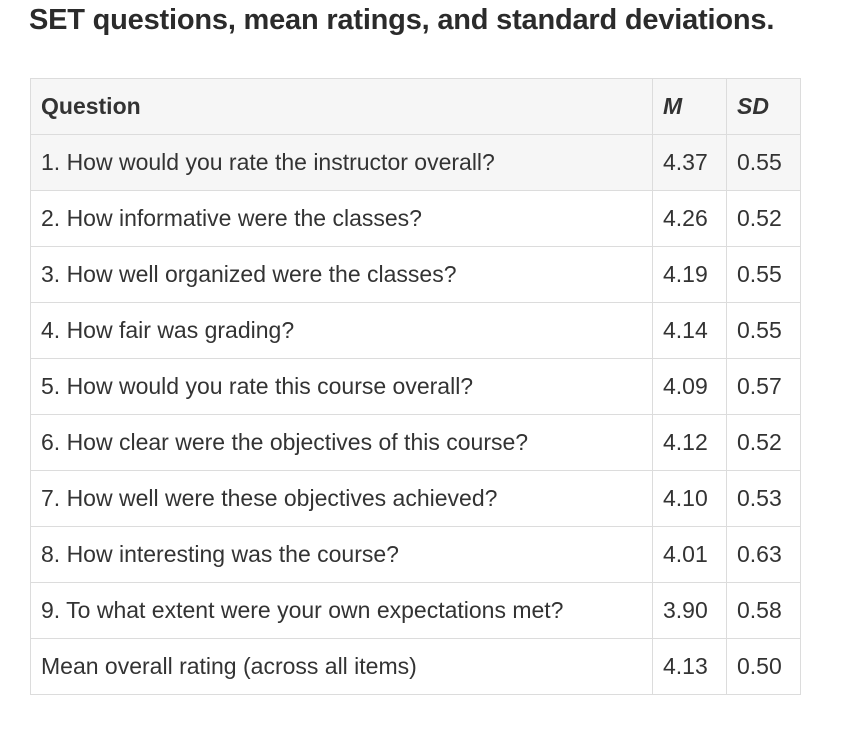 This screenshot has height=730, width=866. I want to click on mean-cell: 4.09, so click(689, 386).